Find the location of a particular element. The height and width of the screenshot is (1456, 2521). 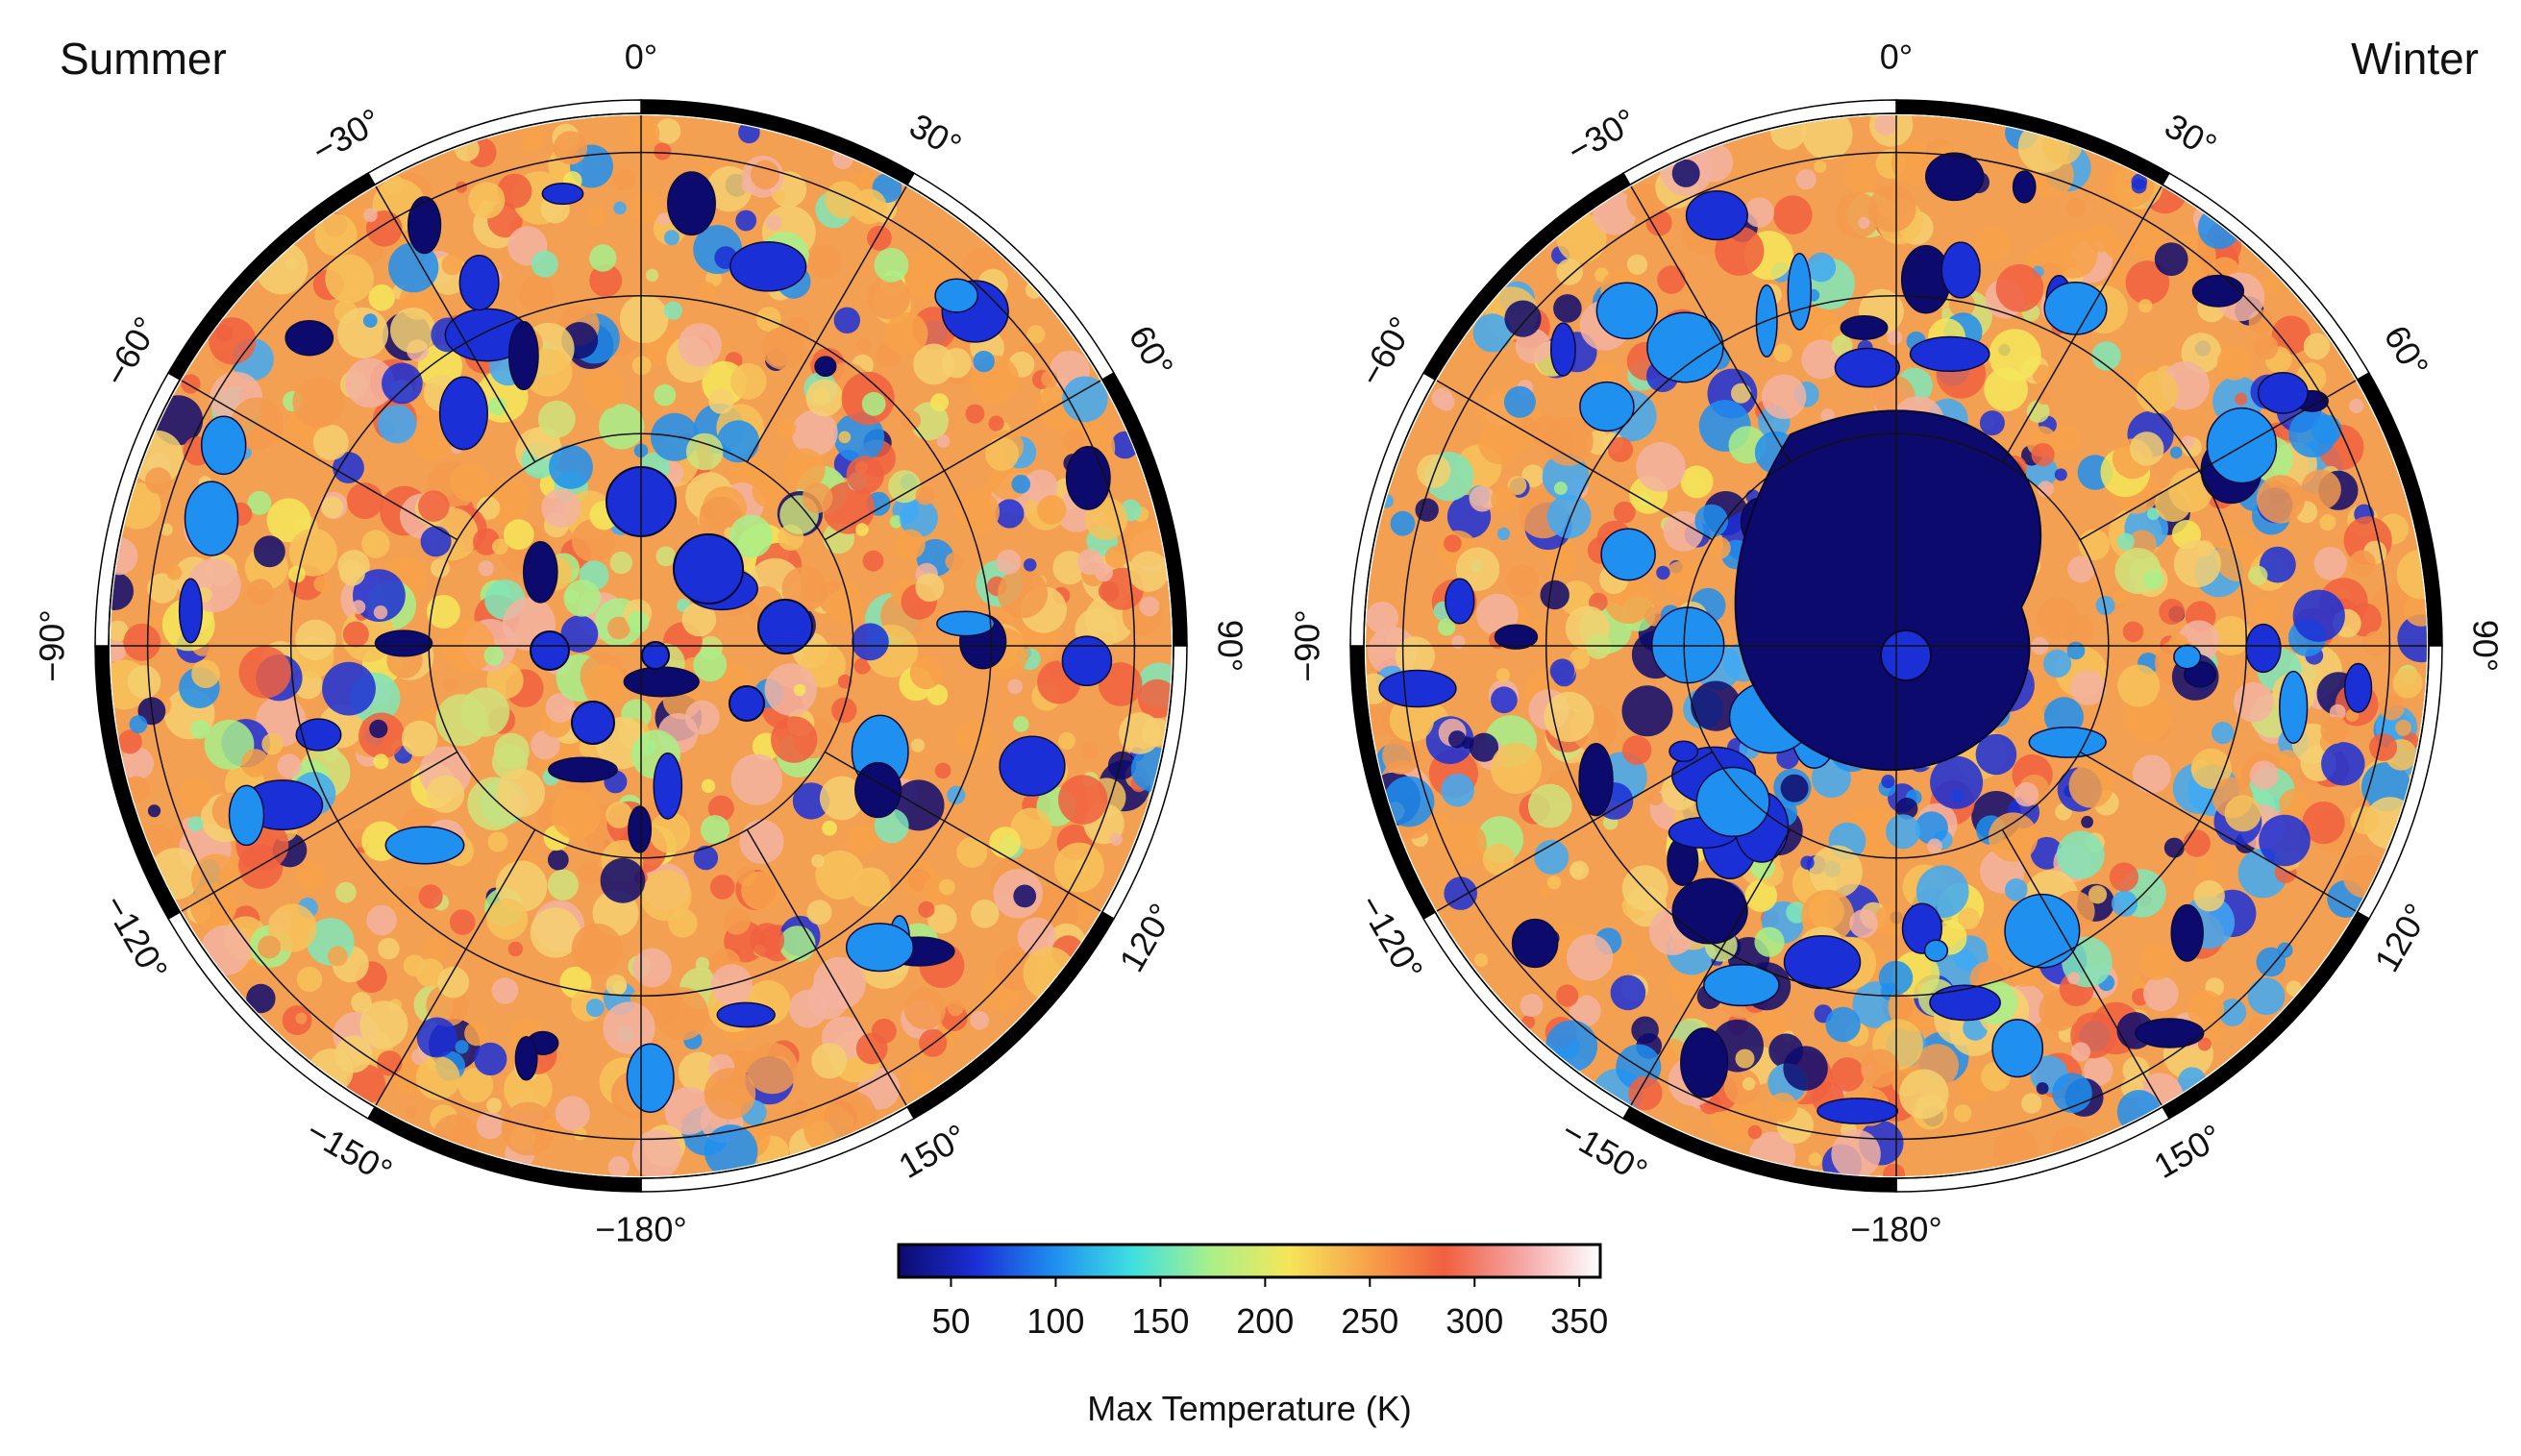

colorbar-label: Max Temperature (K) is located at coordinates (1249, 1408).